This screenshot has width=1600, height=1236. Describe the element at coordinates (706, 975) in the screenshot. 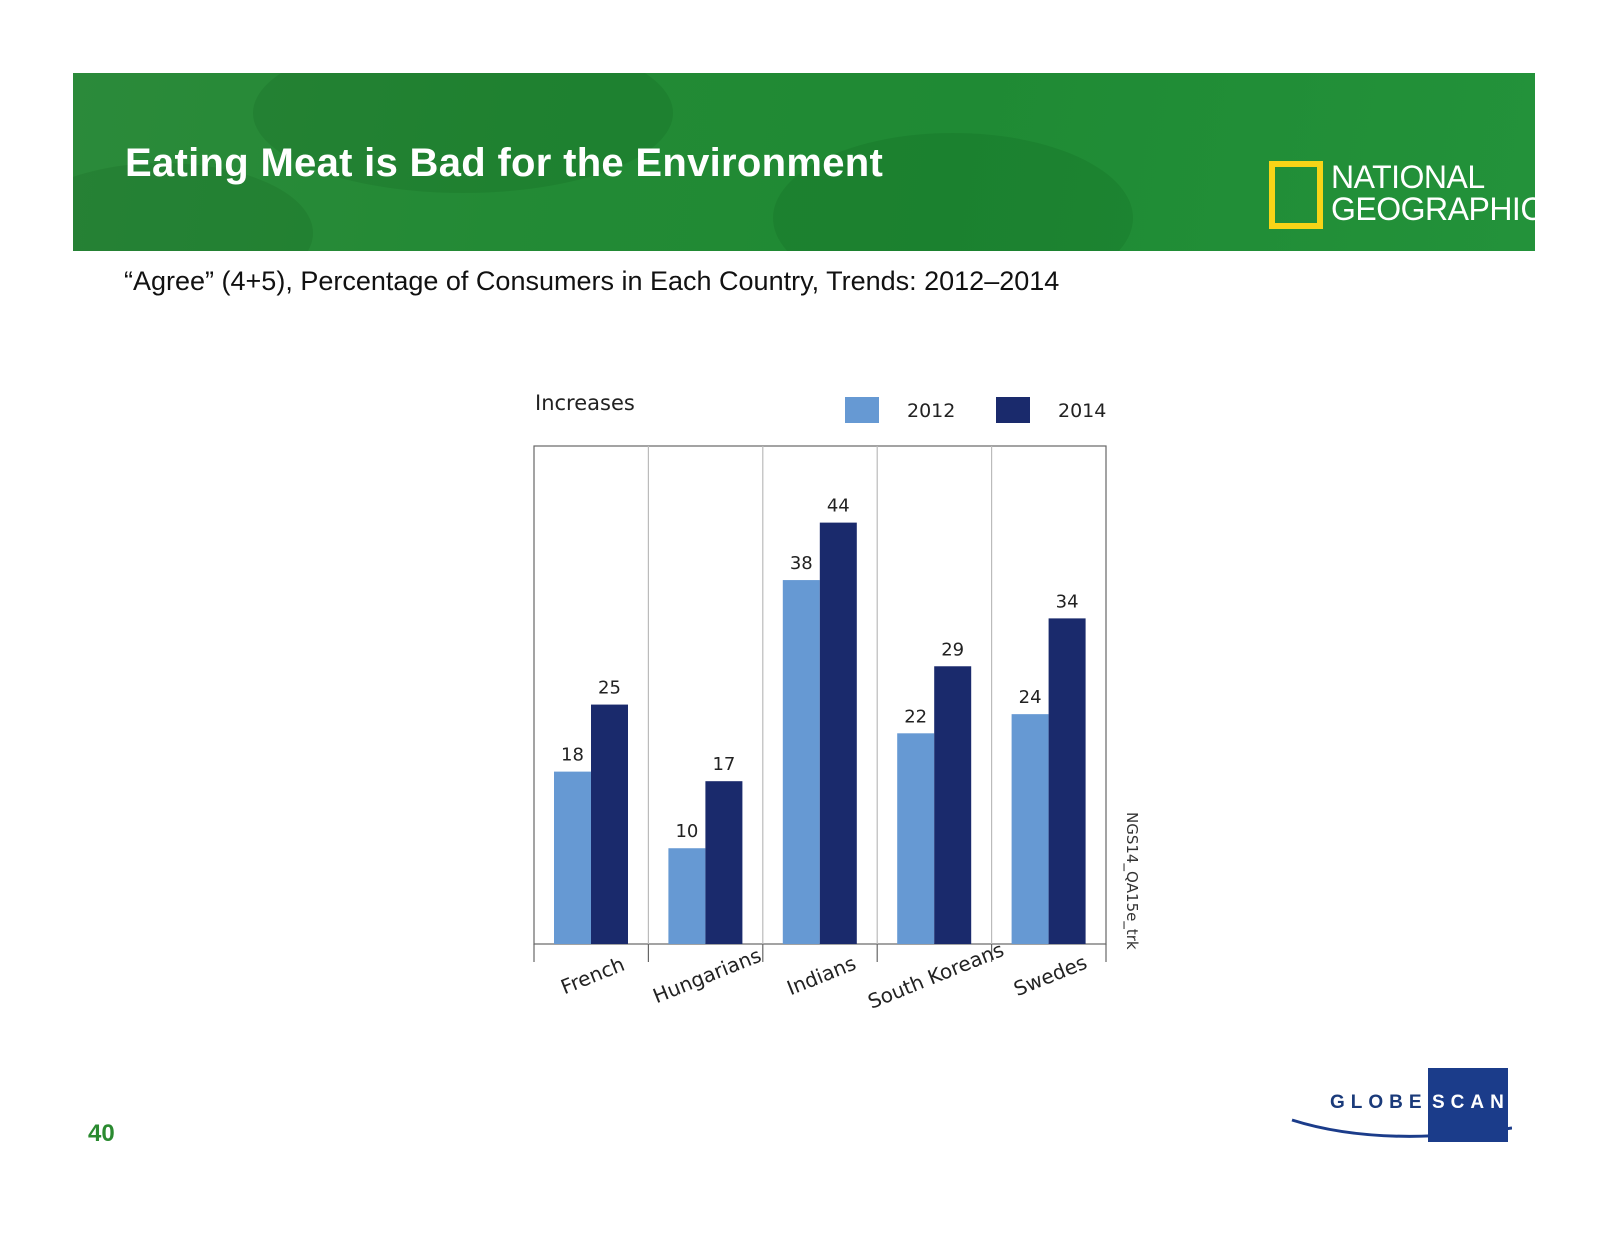

I see `x-tick-label: Hungarians` at that location.